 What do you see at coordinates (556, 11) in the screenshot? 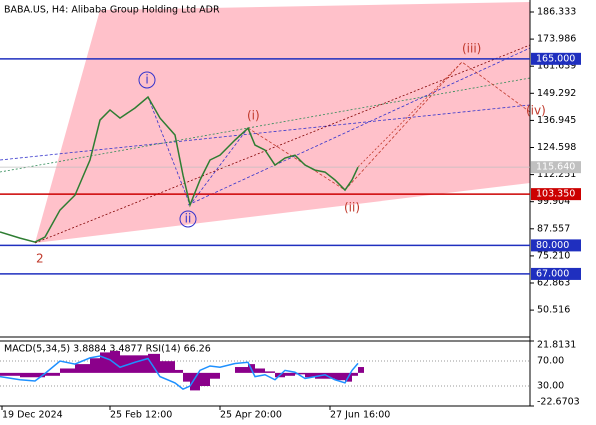
I see `y-tick-label: 186.333` at bounding box center [556, 11].